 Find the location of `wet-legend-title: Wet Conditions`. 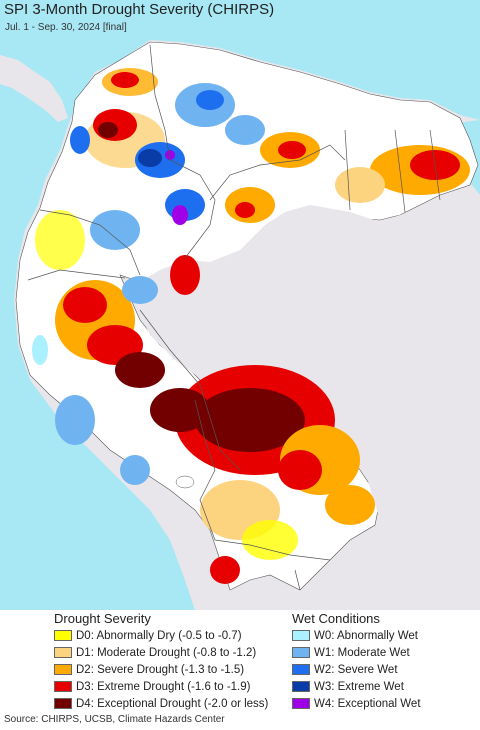

wet-legend-title: Wet Conditions is located at coordinates (336, 618).